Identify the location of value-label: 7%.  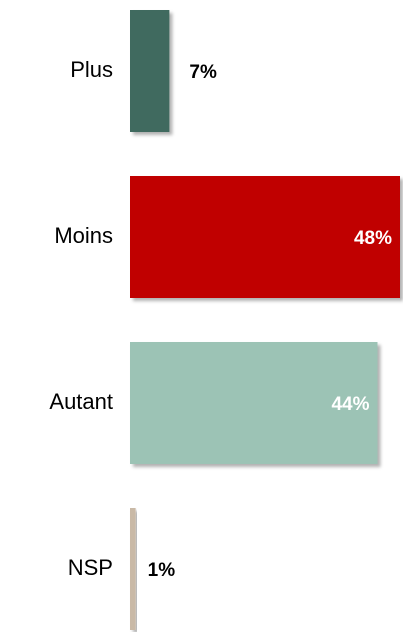
(203, 72).